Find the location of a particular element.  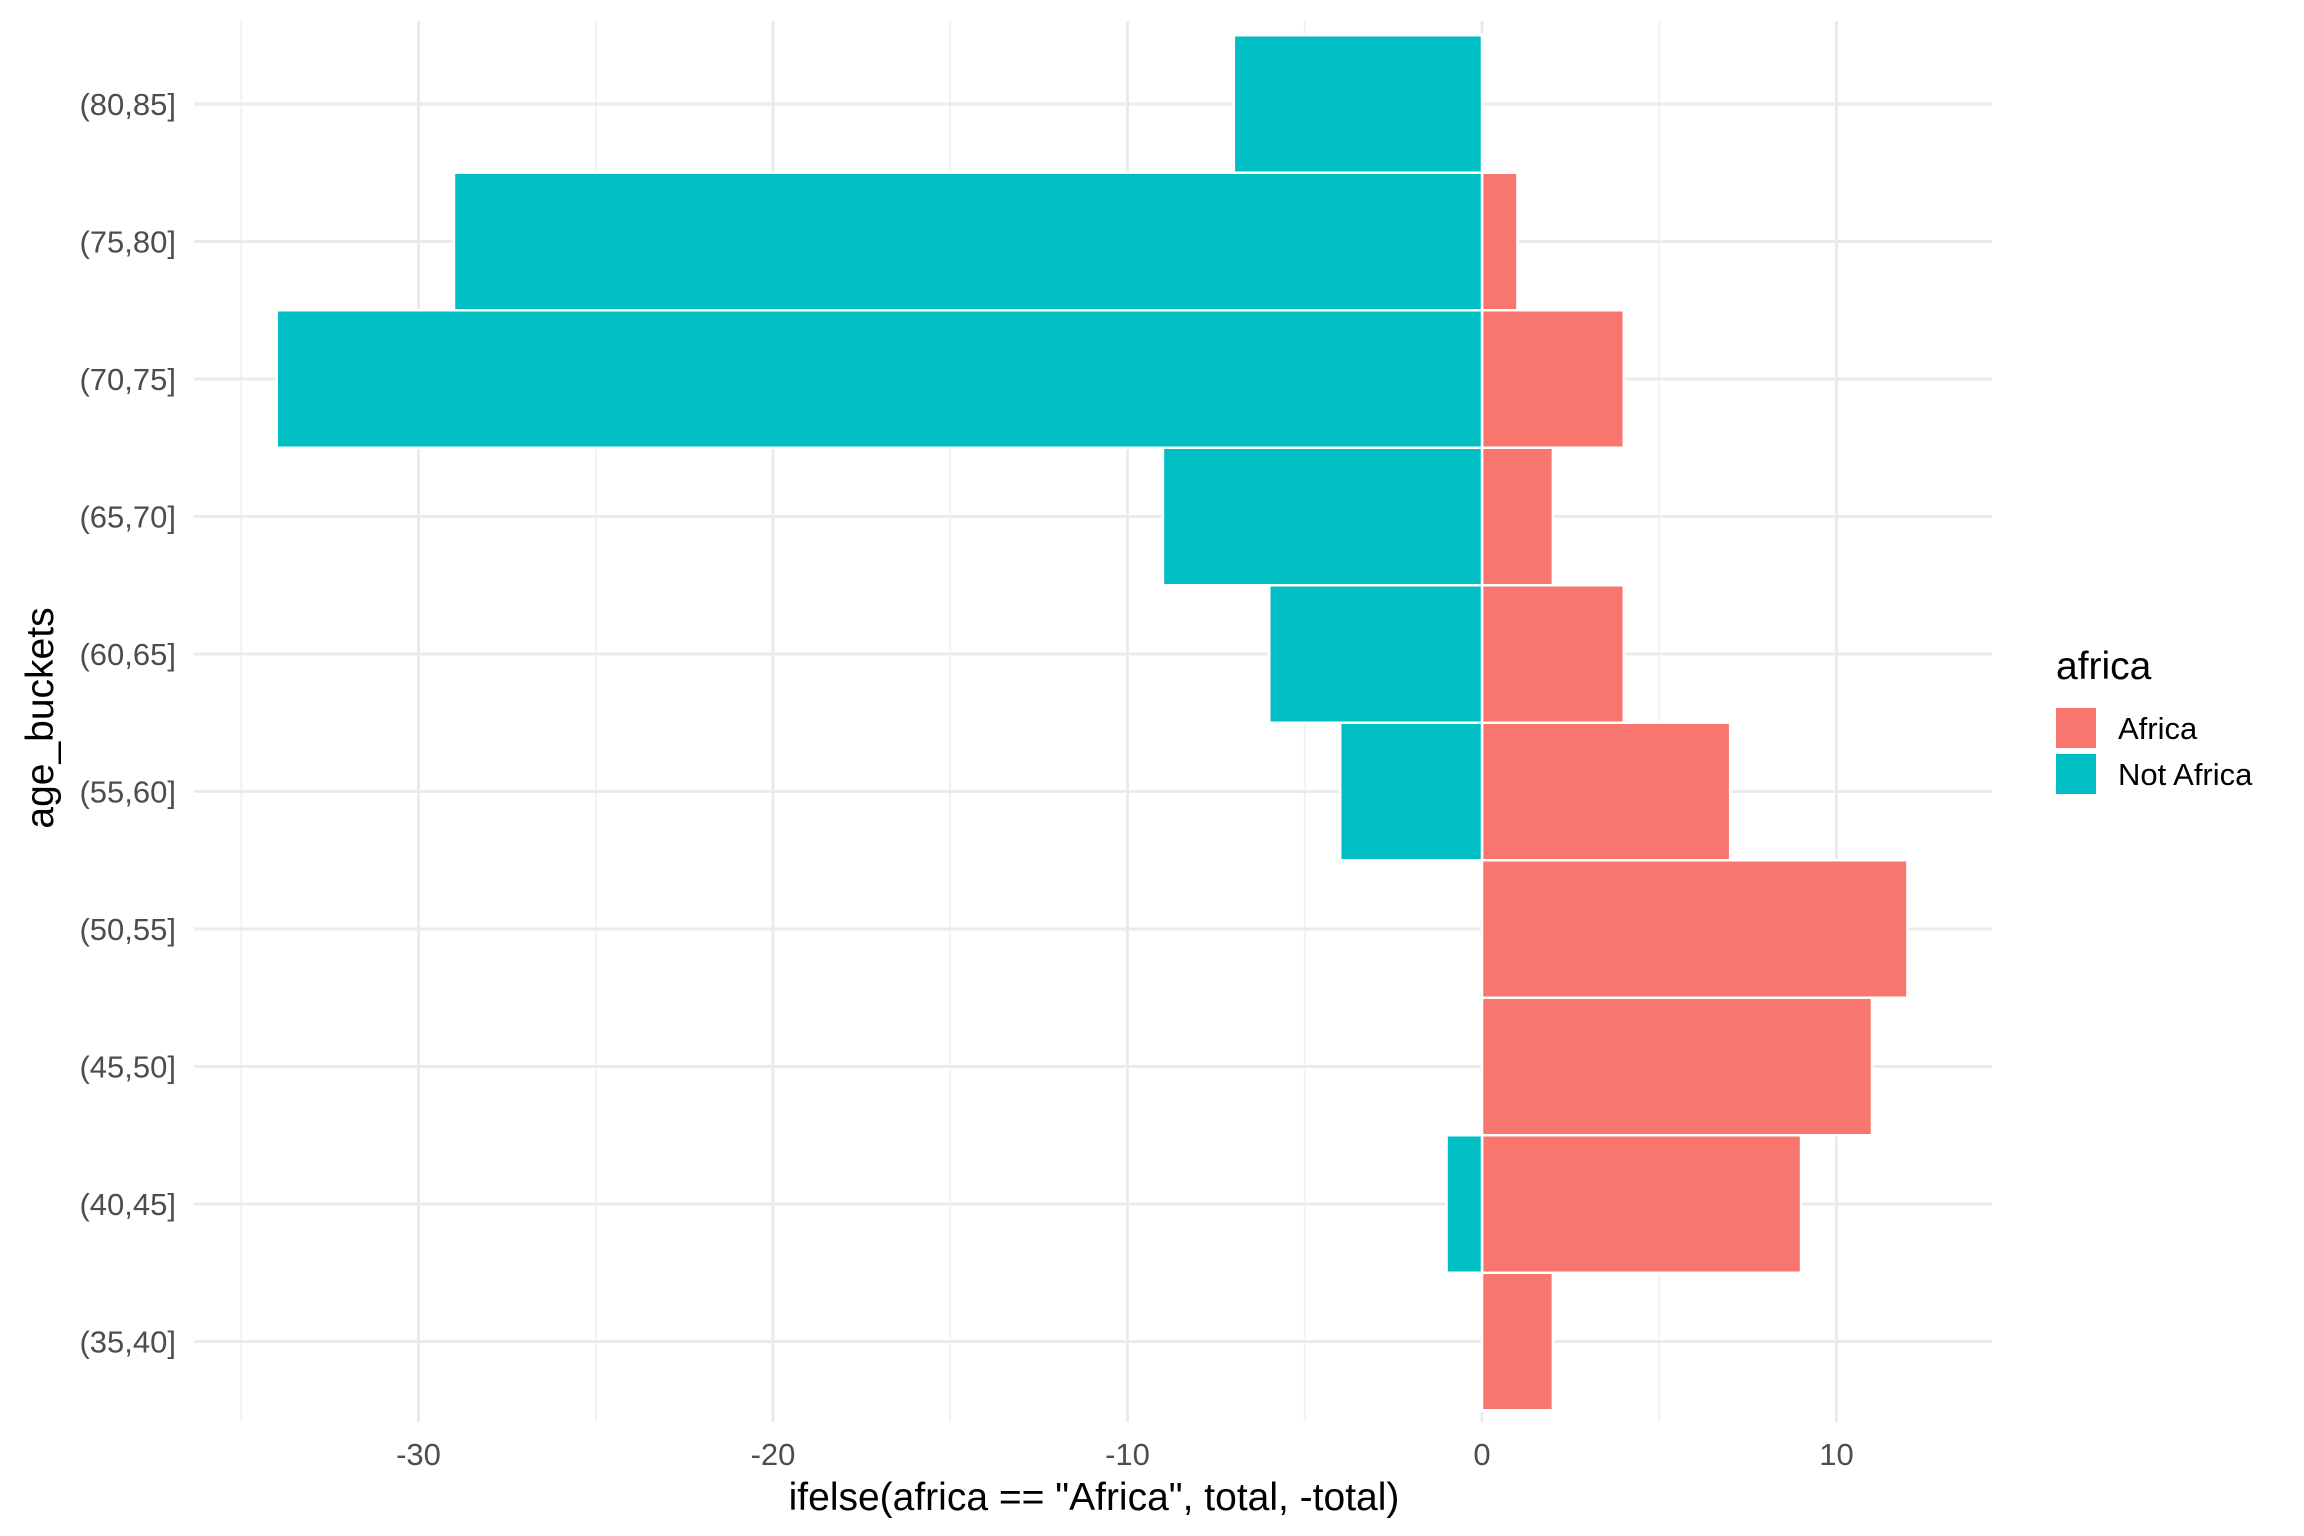

x-tick-label: -20 is located at coordinates (773, 1454).